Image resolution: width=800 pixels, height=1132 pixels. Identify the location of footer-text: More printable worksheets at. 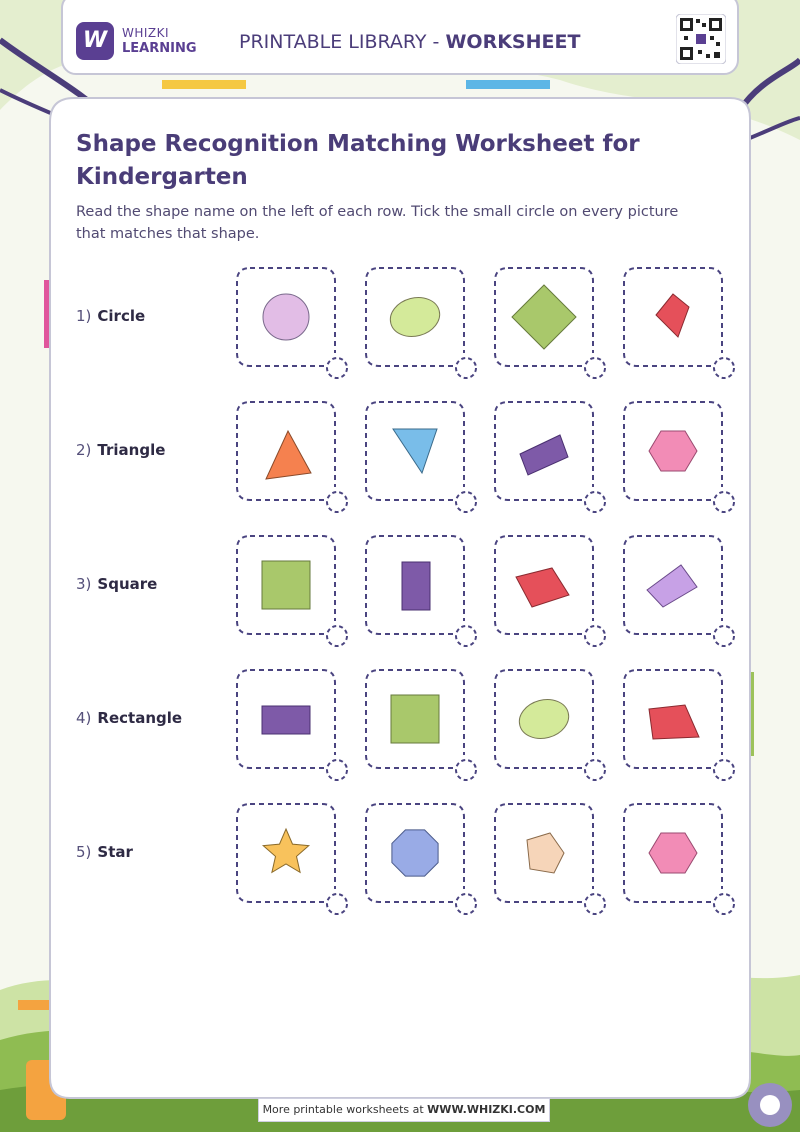
(345, 1109).